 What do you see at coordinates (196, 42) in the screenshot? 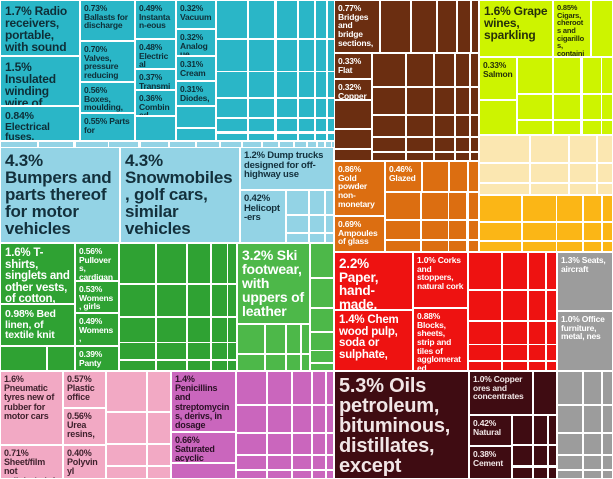
I see `treemap-cell-labeled: 0.32% Analogue` at bounding box center [196, 42].